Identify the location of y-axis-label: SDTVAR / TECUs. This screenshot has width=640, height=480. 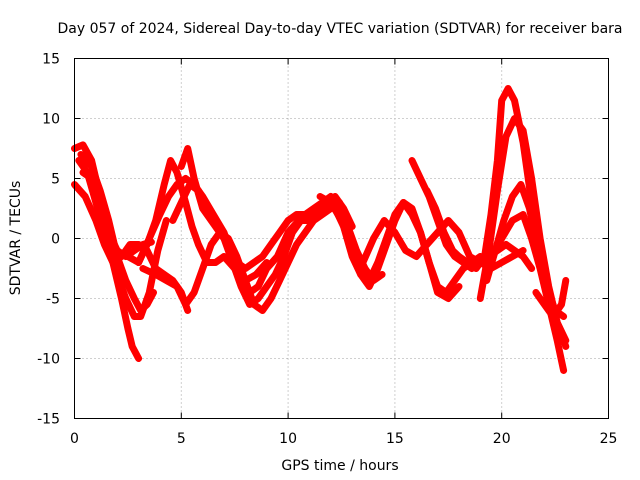
(16, 238).